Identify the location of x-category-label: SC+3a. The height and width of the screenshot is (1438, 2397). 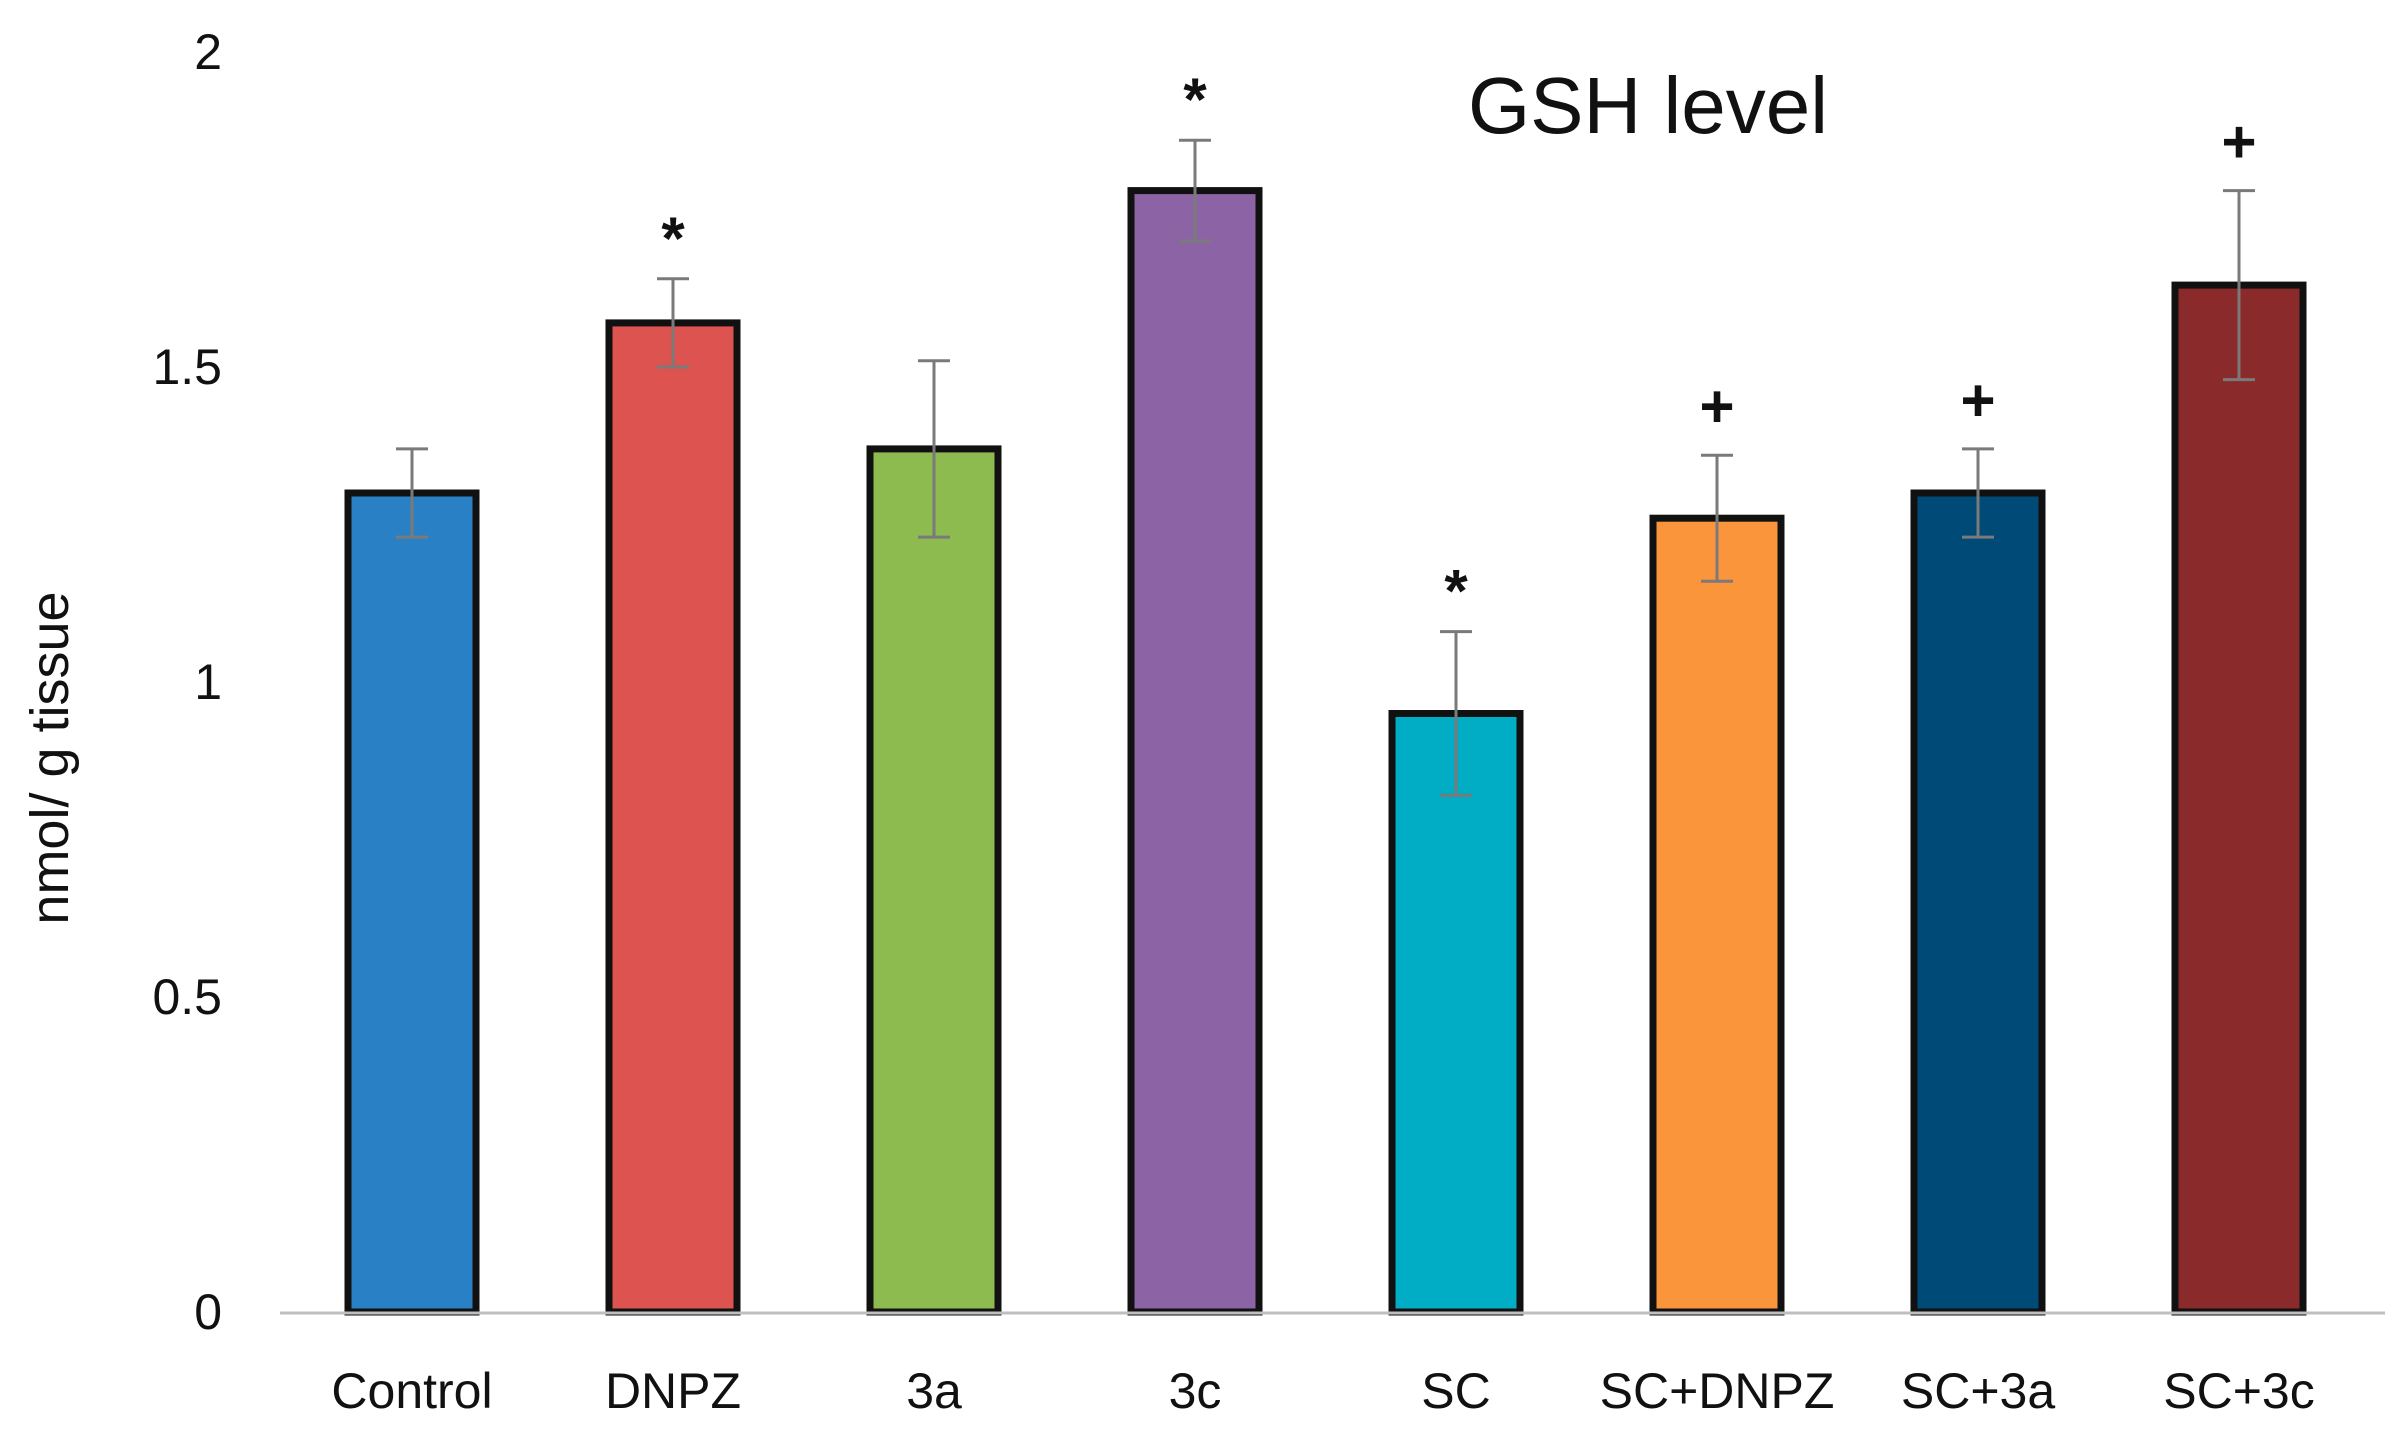
(1978, 1391).